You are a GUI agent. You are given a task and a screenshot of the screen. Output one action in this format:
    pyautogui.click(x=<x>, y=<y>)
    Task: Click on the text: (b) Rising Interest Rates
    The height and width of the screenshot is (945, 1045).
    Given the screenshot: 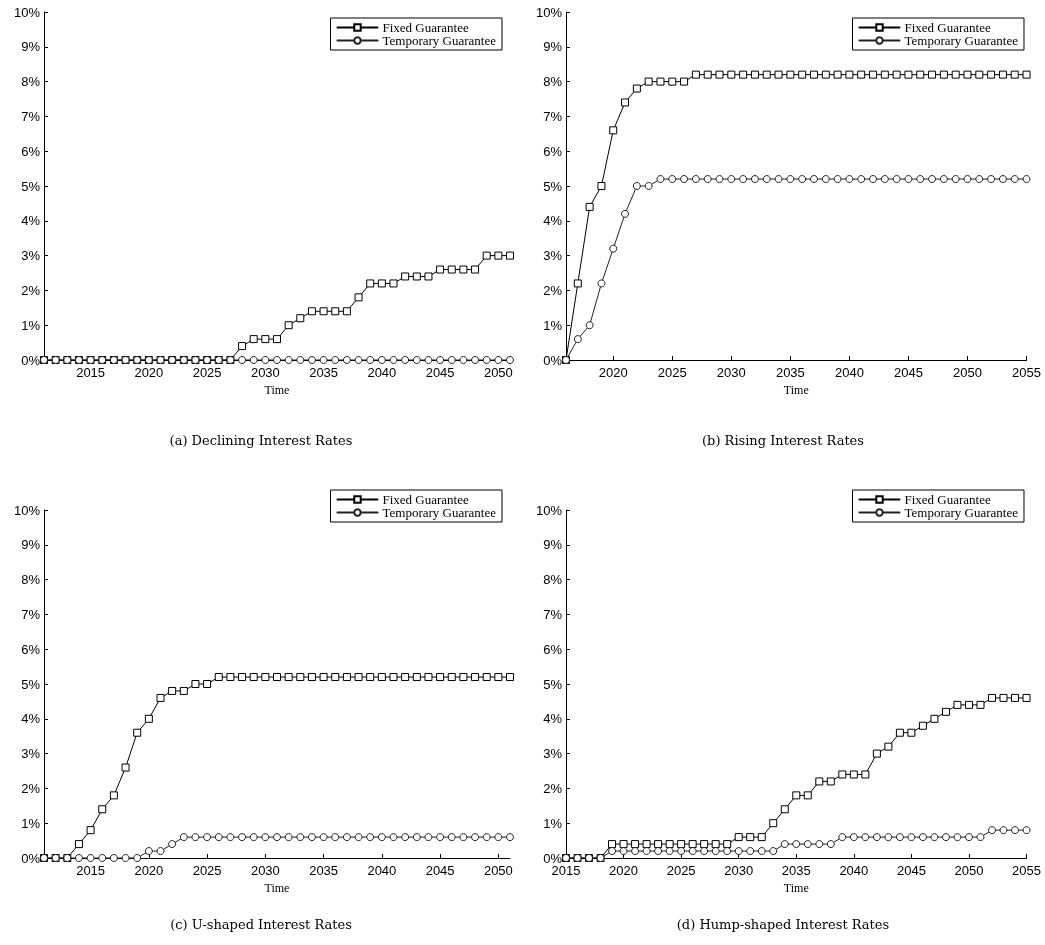 What is the action you would take?
    pyautogui.click(x=783, y=440)
    